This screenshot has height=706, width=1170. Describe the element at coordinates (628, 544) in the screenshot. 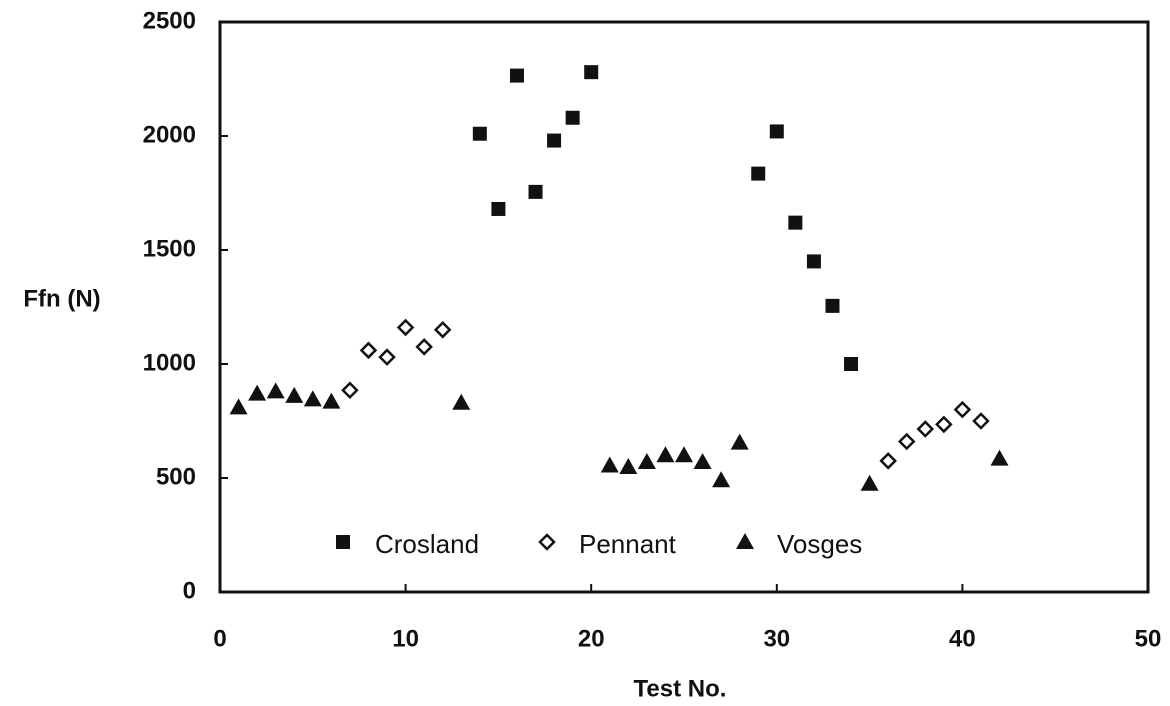

I see `legend-label: Pennant` at that location.